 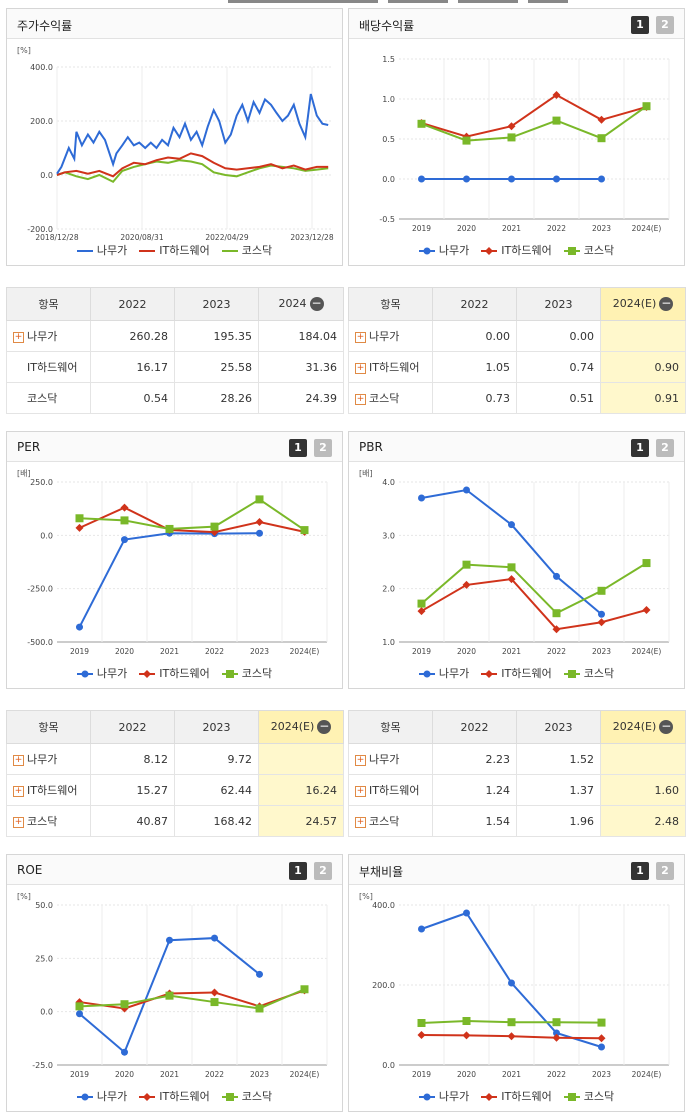 What do you see at coordinates (216, 367) in the screenshot?
I see `value-cell: 25.58` at bounding box center [216, 367].